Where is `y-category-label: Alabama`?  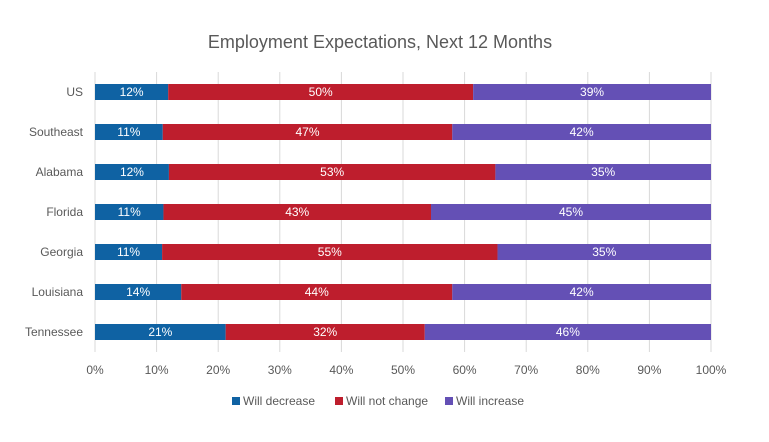 y-category-label: Alabama is located at coordinates (60, 172).